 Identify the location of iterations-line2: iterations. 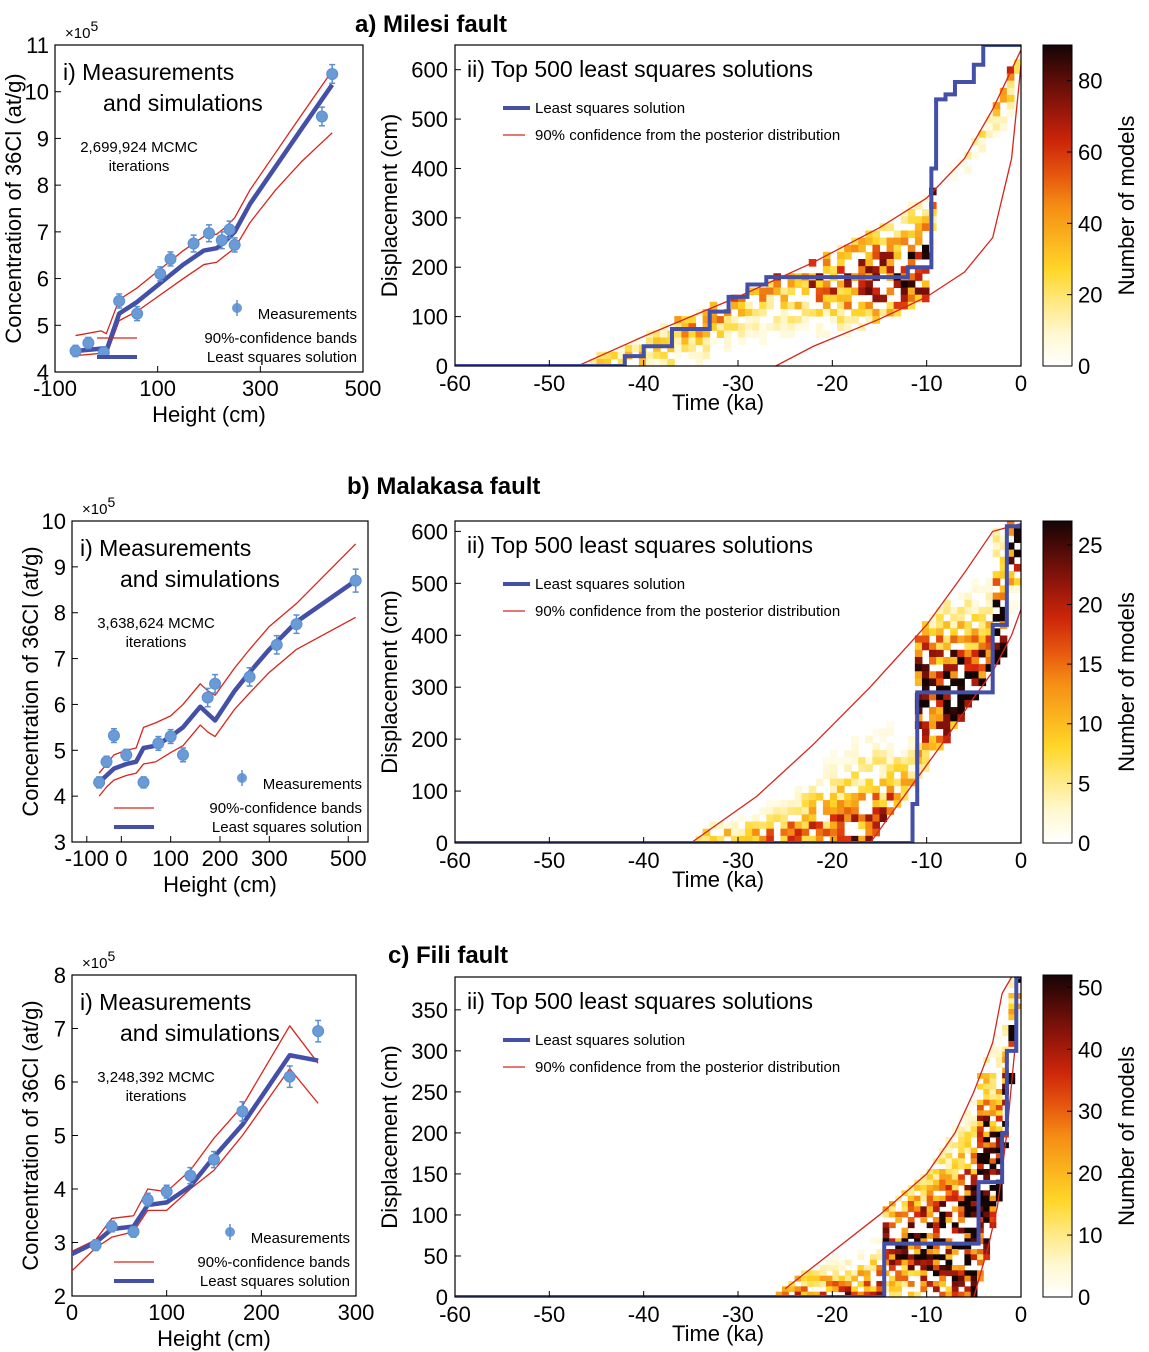
(156, 1096).